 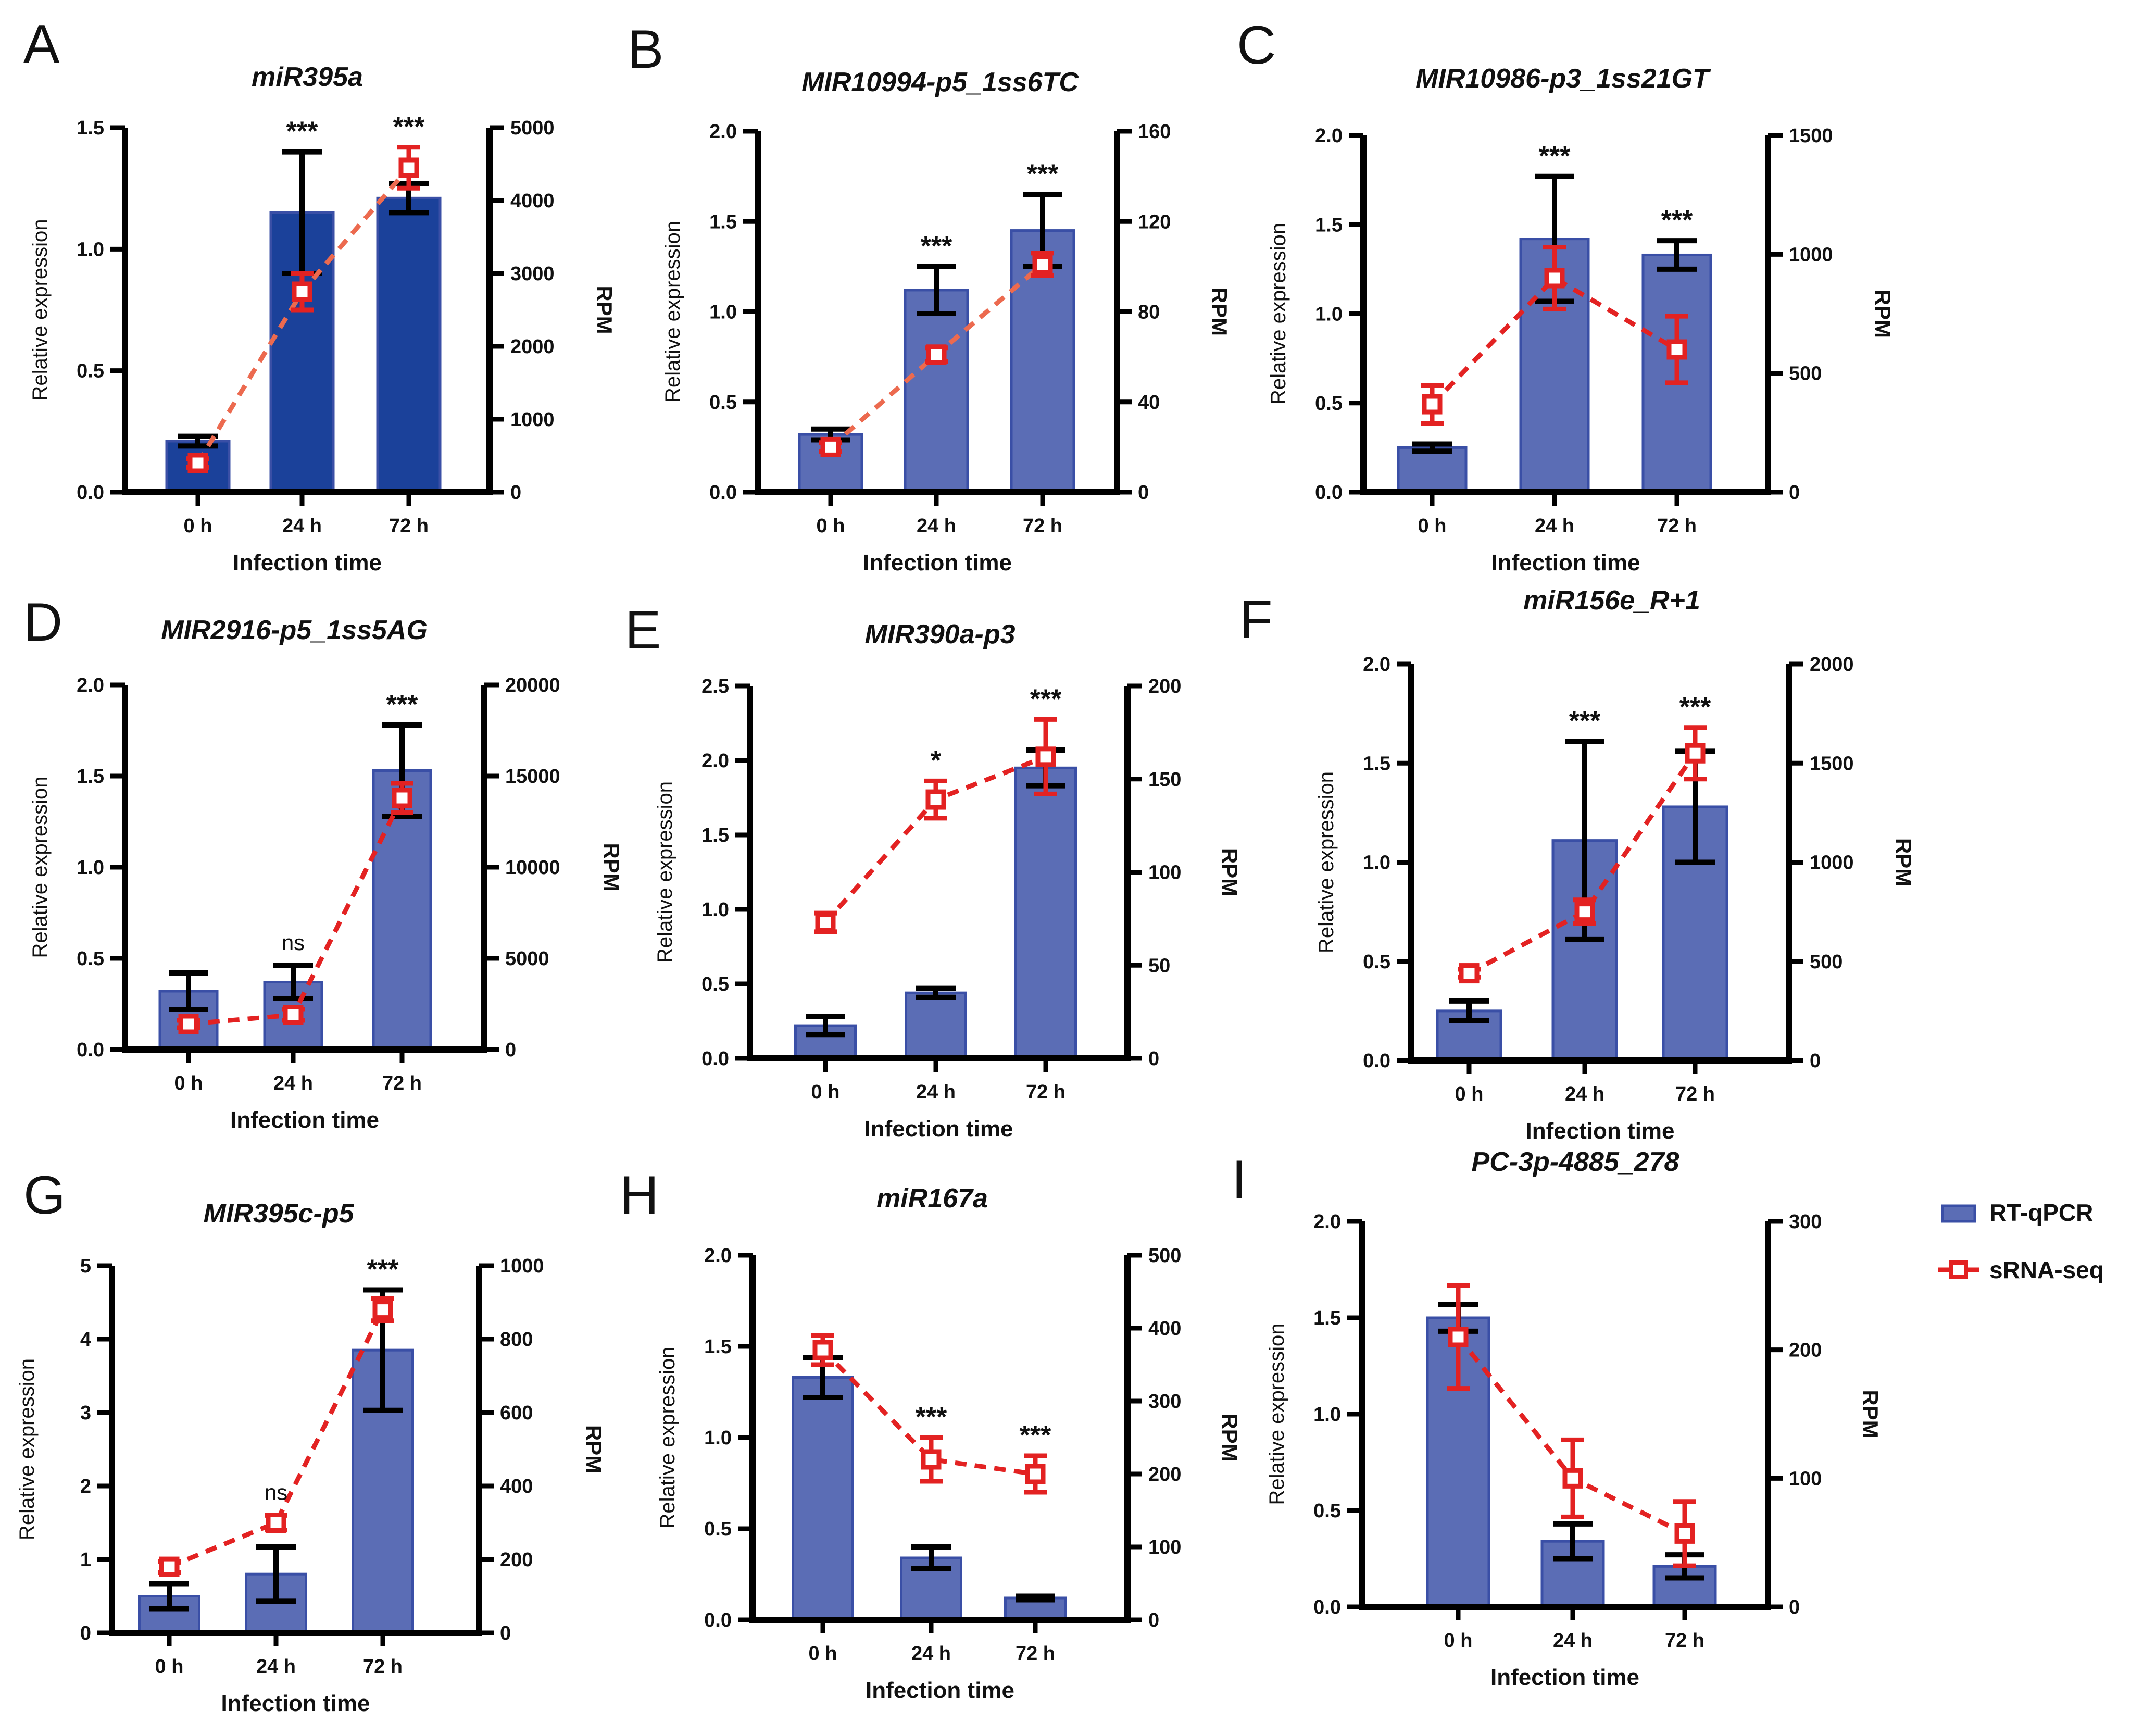 What do you see at coordinates (42, 622) in the screenshot?
I see `panel-letter: D` at bounding box center [42, 622].